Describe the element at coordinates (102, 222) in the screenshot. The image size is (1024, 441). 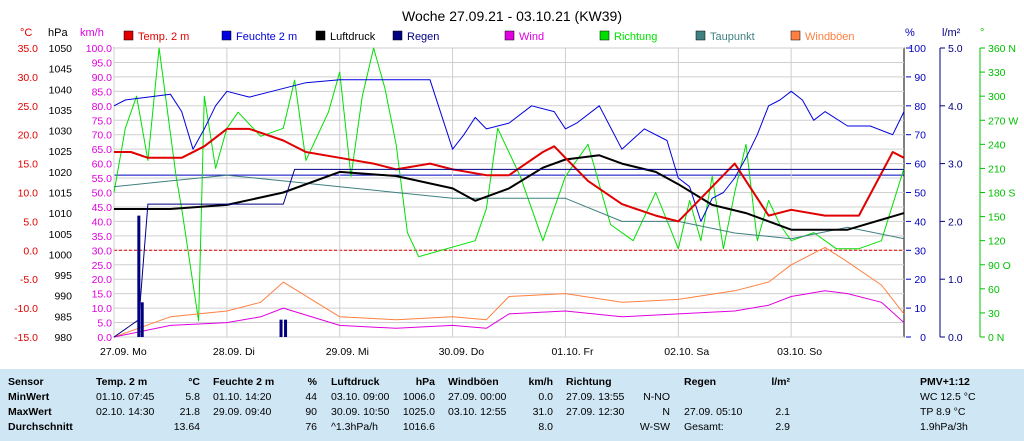
I see `y-tick-wind: 40.0` at that location.